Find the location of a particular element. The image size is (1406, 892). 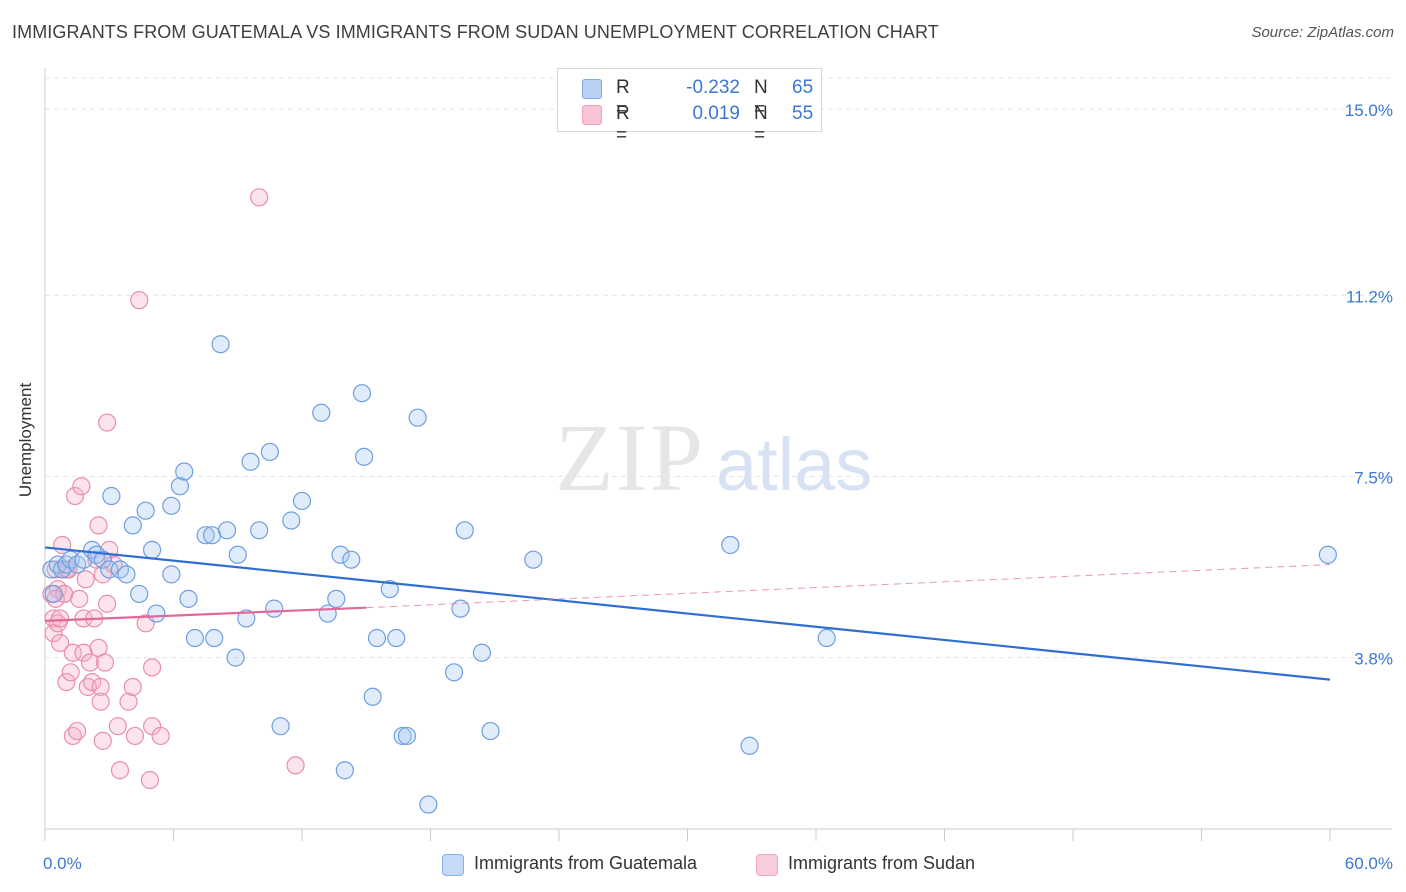

guatemala-trend-line is located at coordinates (687, 613).